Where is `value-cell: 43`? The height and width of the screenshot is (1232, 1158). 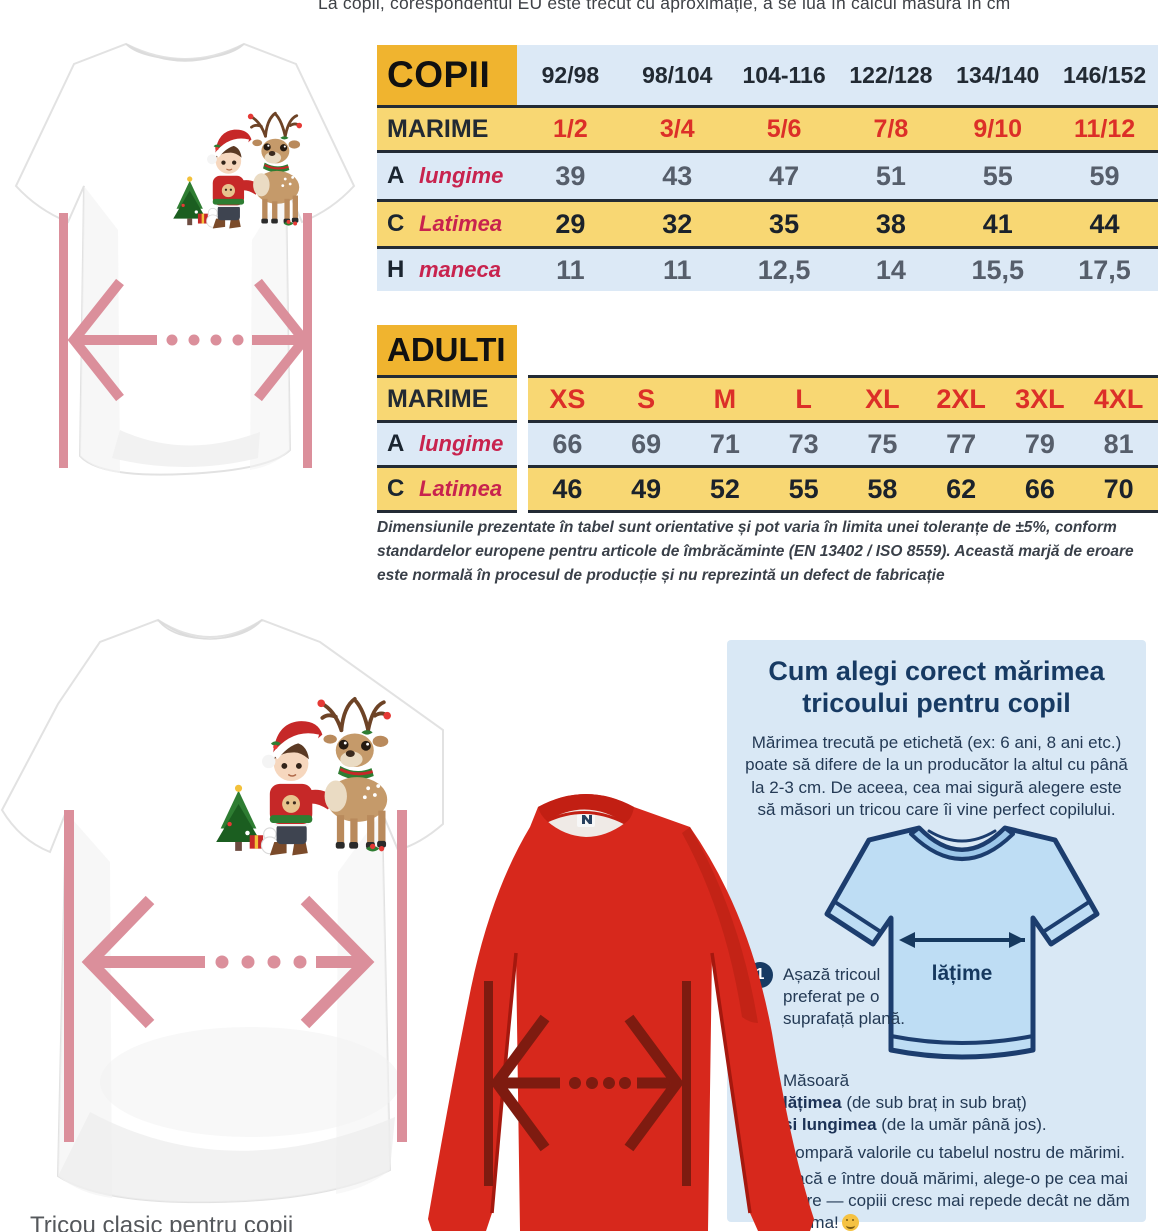
value-cell: 43 is located at coordinates (677, 175).